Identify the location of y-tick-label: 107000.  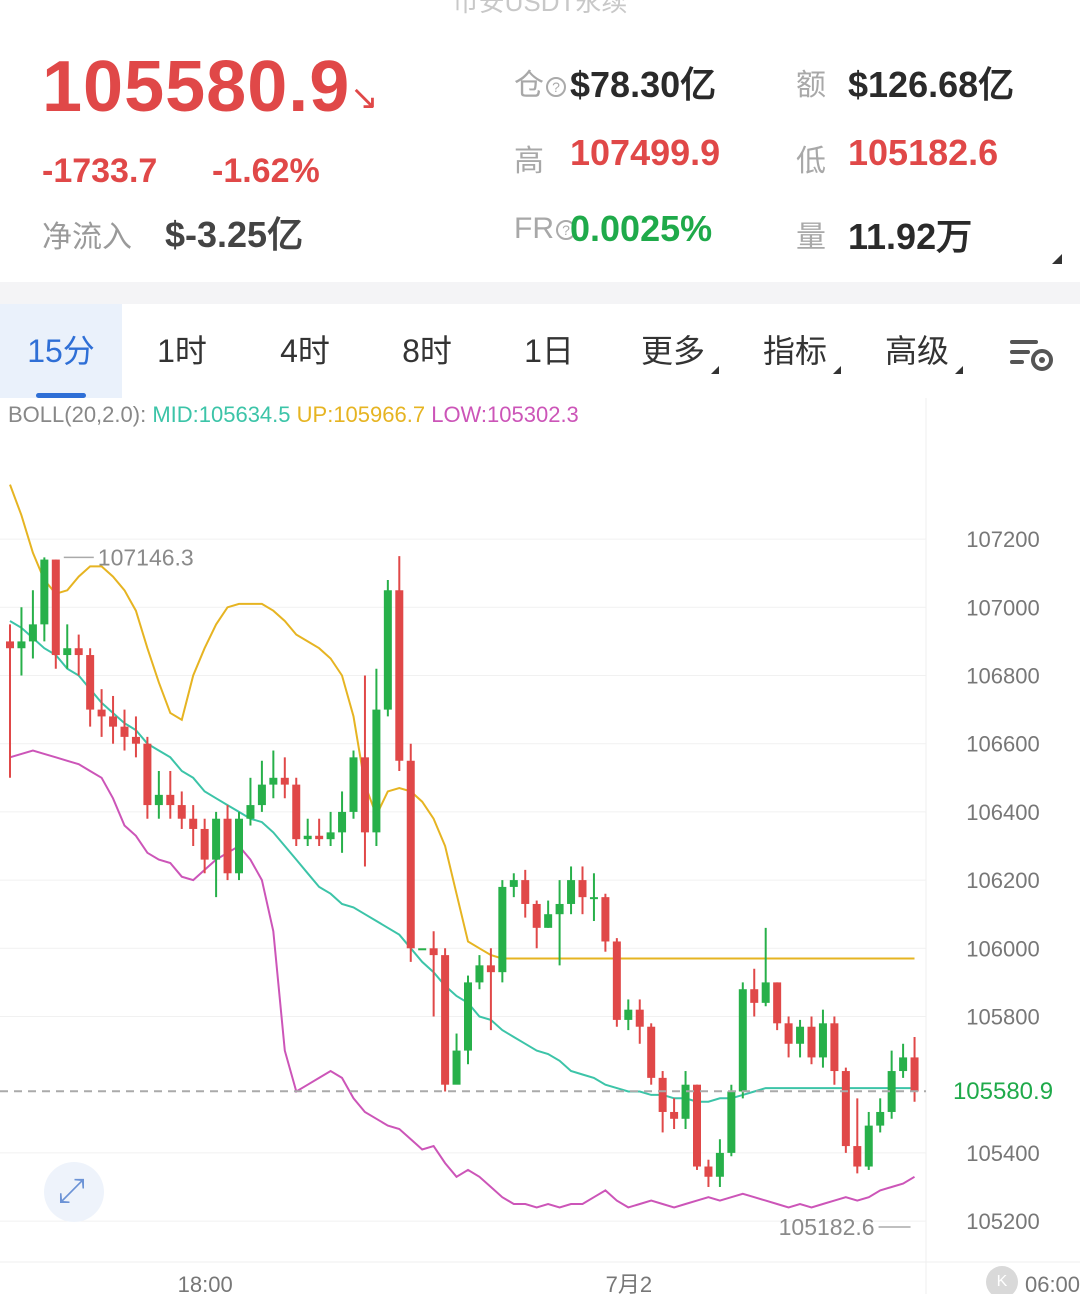
(1002, 607).